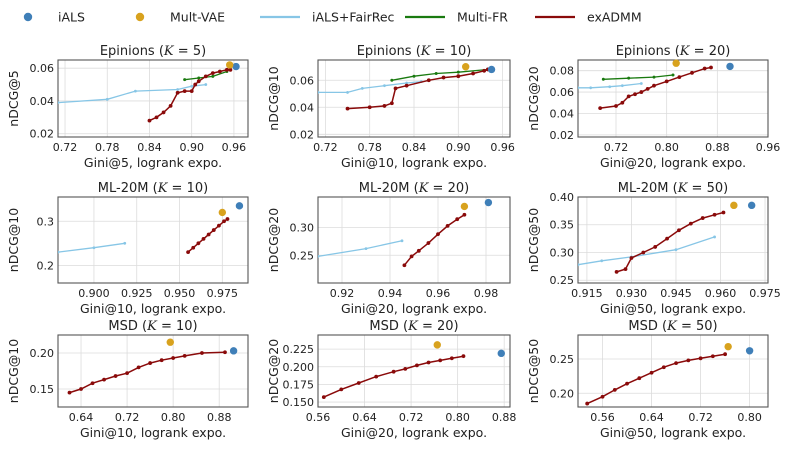 The image size is (789, 453). What do you see at coordinates (125, 326) in the screenshot?
I see `title-dataset: MSD` at bounding box center [125, 326].